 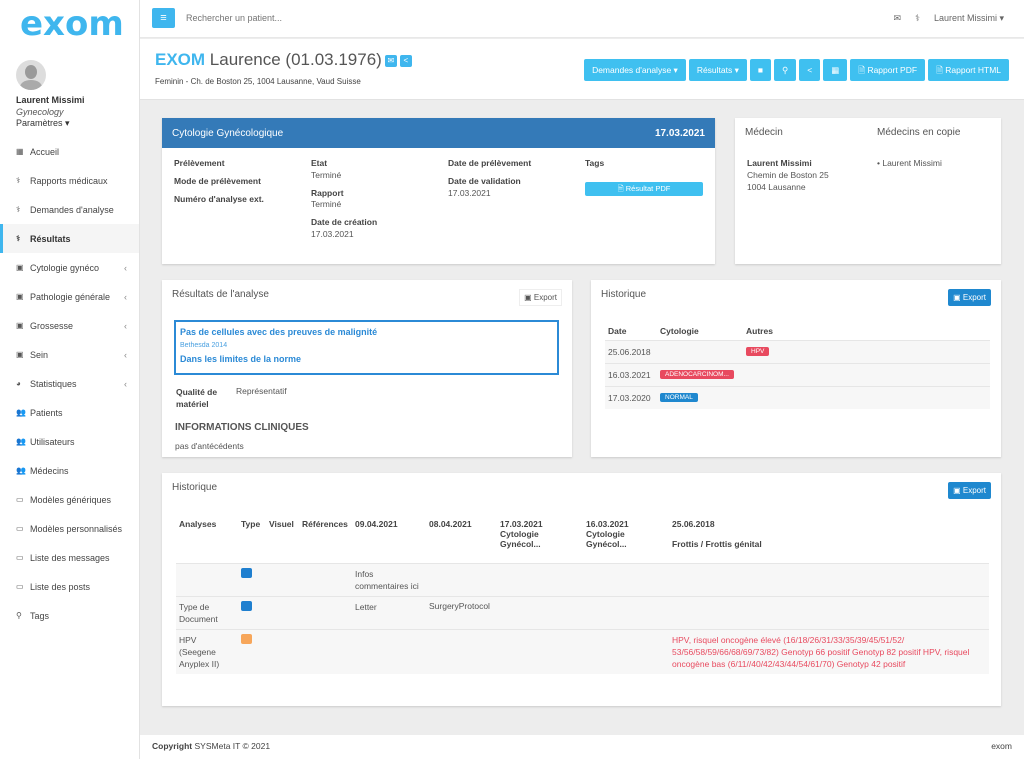 I want to click on sidebar-item-statistiques: ◕ Statistiques ‹, so click(x=69, y=383).